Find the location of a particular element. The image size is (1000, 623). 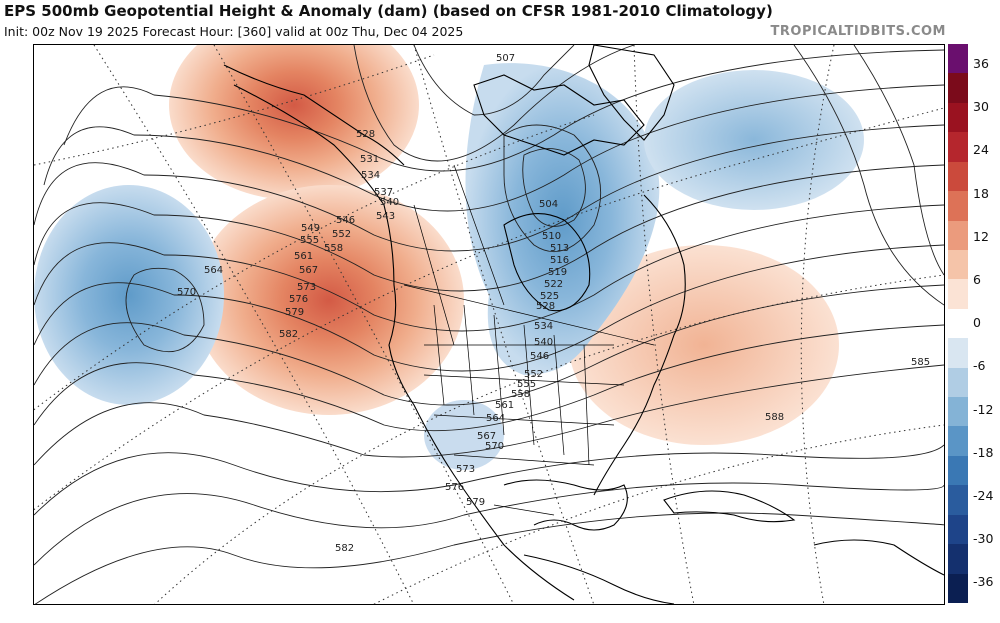

site-watermark: TROPICALTIDBITS.COM is located at coordinates (858, 31).